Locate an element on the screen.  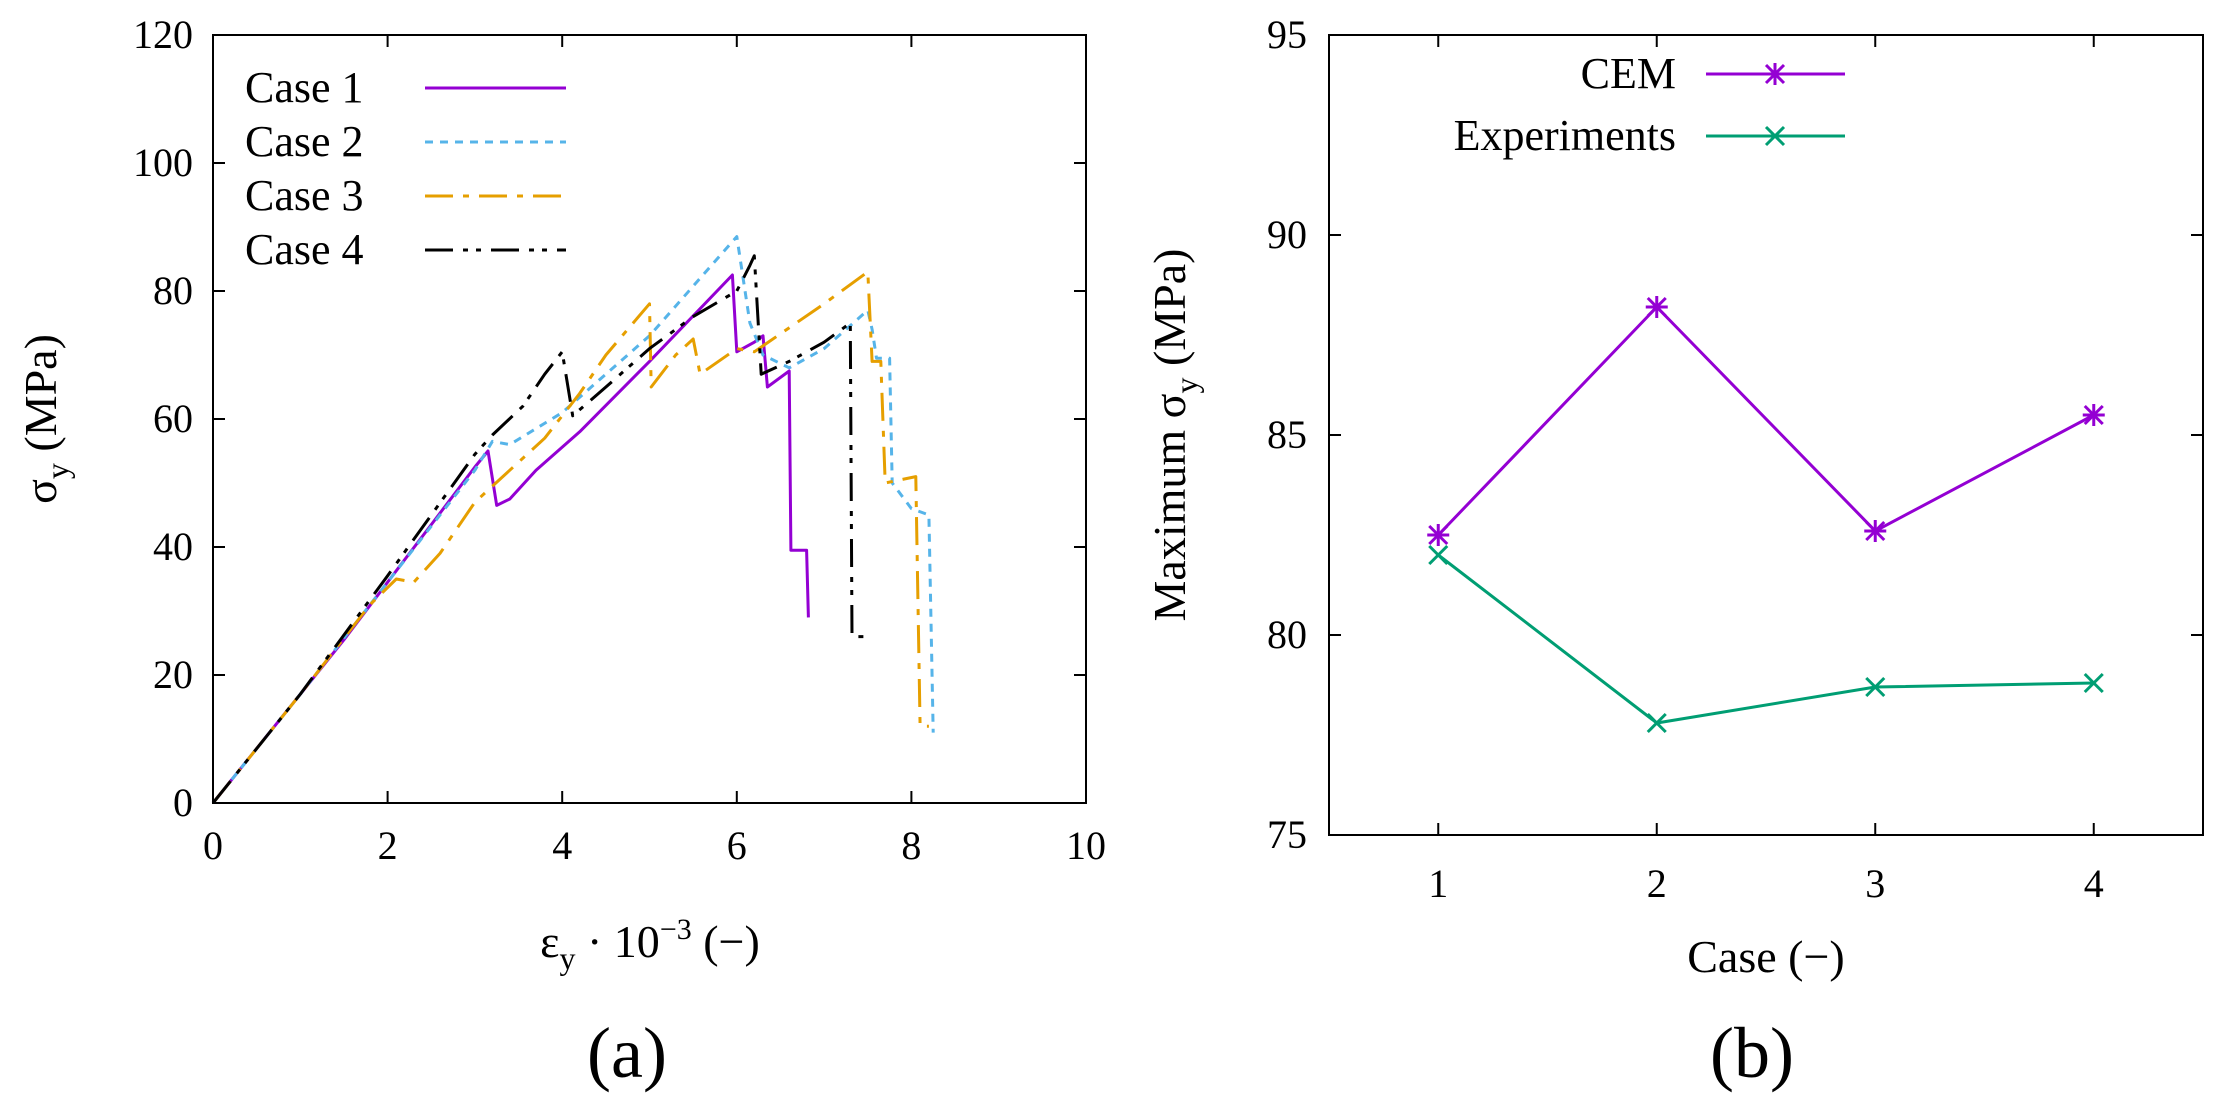
panel-label-a: (a) is located at coordinates (627, 1053).